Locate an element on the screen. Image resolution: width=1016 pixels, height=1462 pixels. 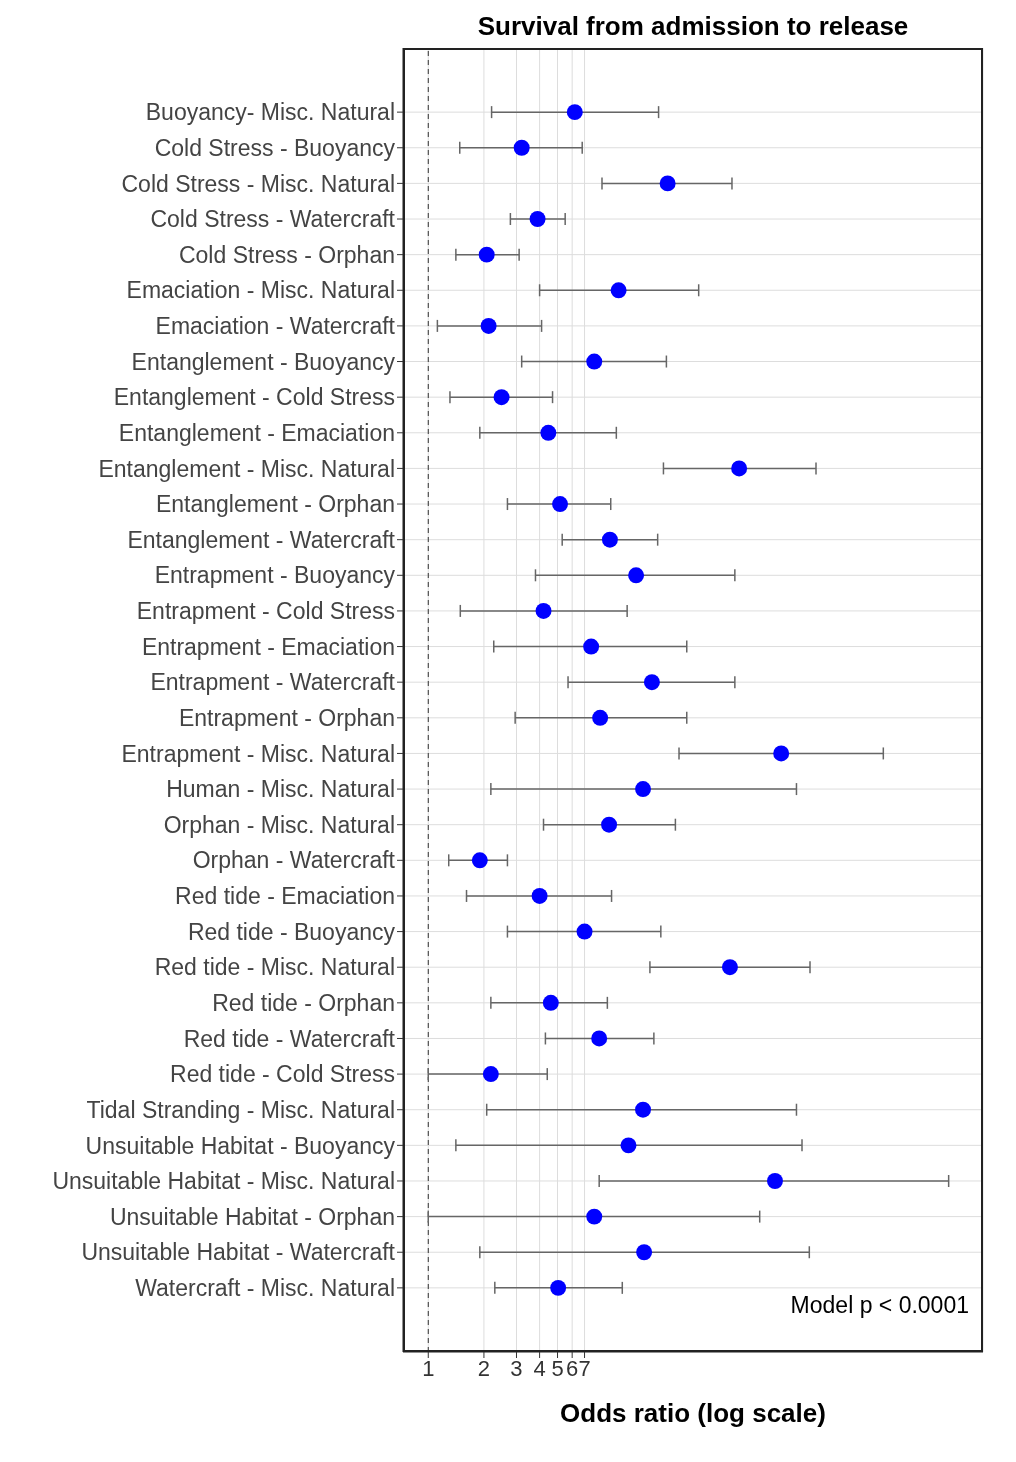
y-tick-label: Entanglement - Cold Stress is located at coordinates (254, 397).